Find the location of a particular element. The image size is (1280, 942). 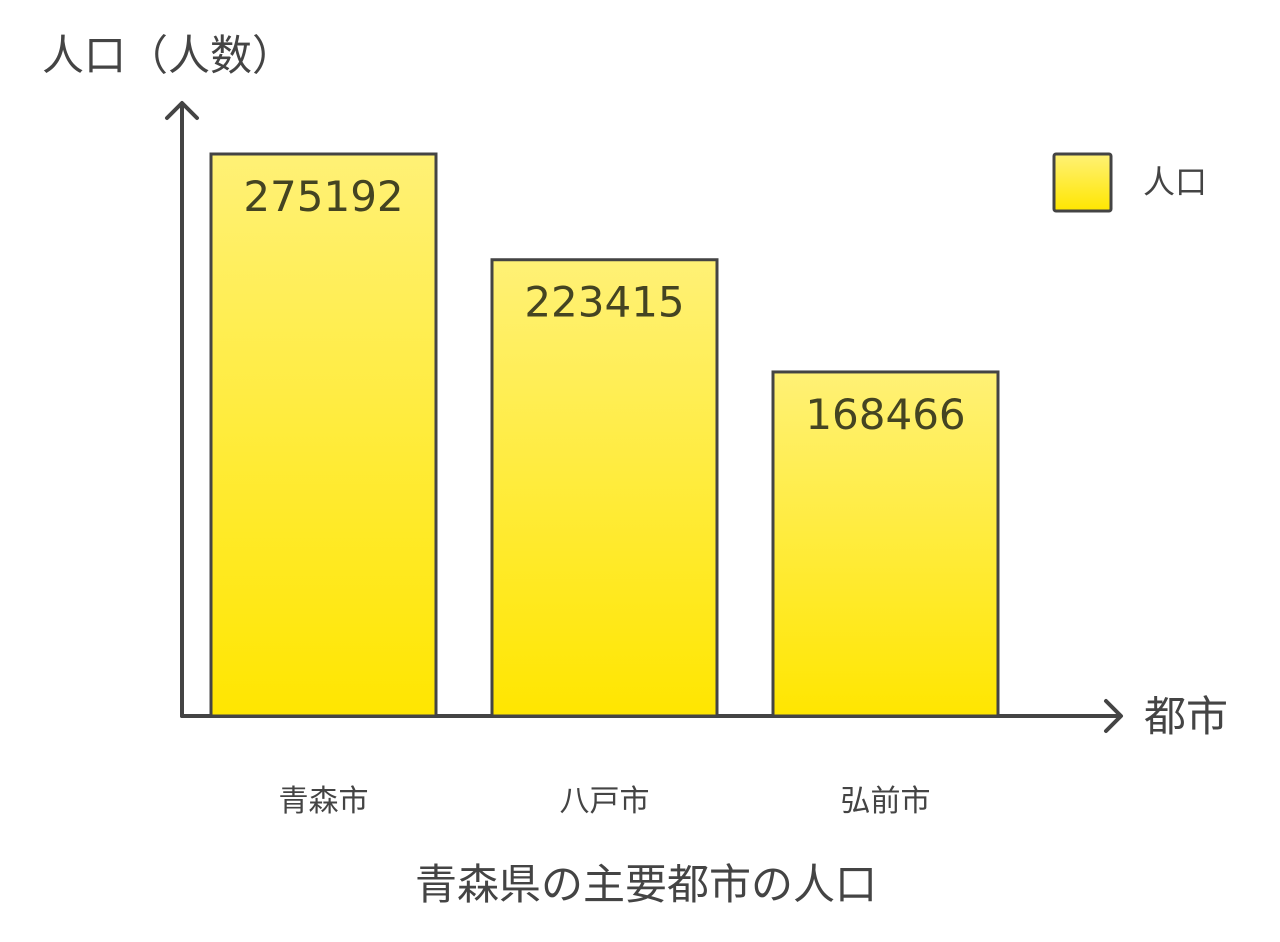

legend-swatch is located at coordinates (1082, 182).